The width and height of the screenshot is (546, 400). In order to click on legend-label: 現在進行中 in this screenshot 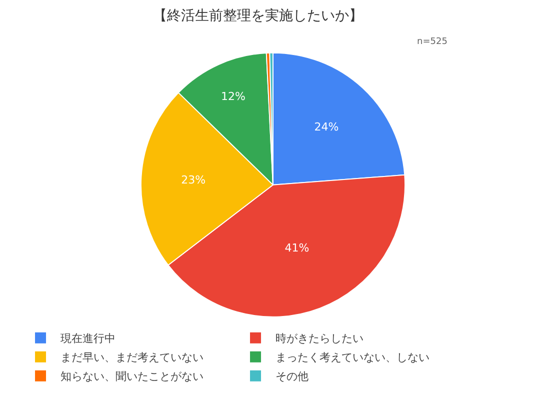, I will do `click(88, 339)`.